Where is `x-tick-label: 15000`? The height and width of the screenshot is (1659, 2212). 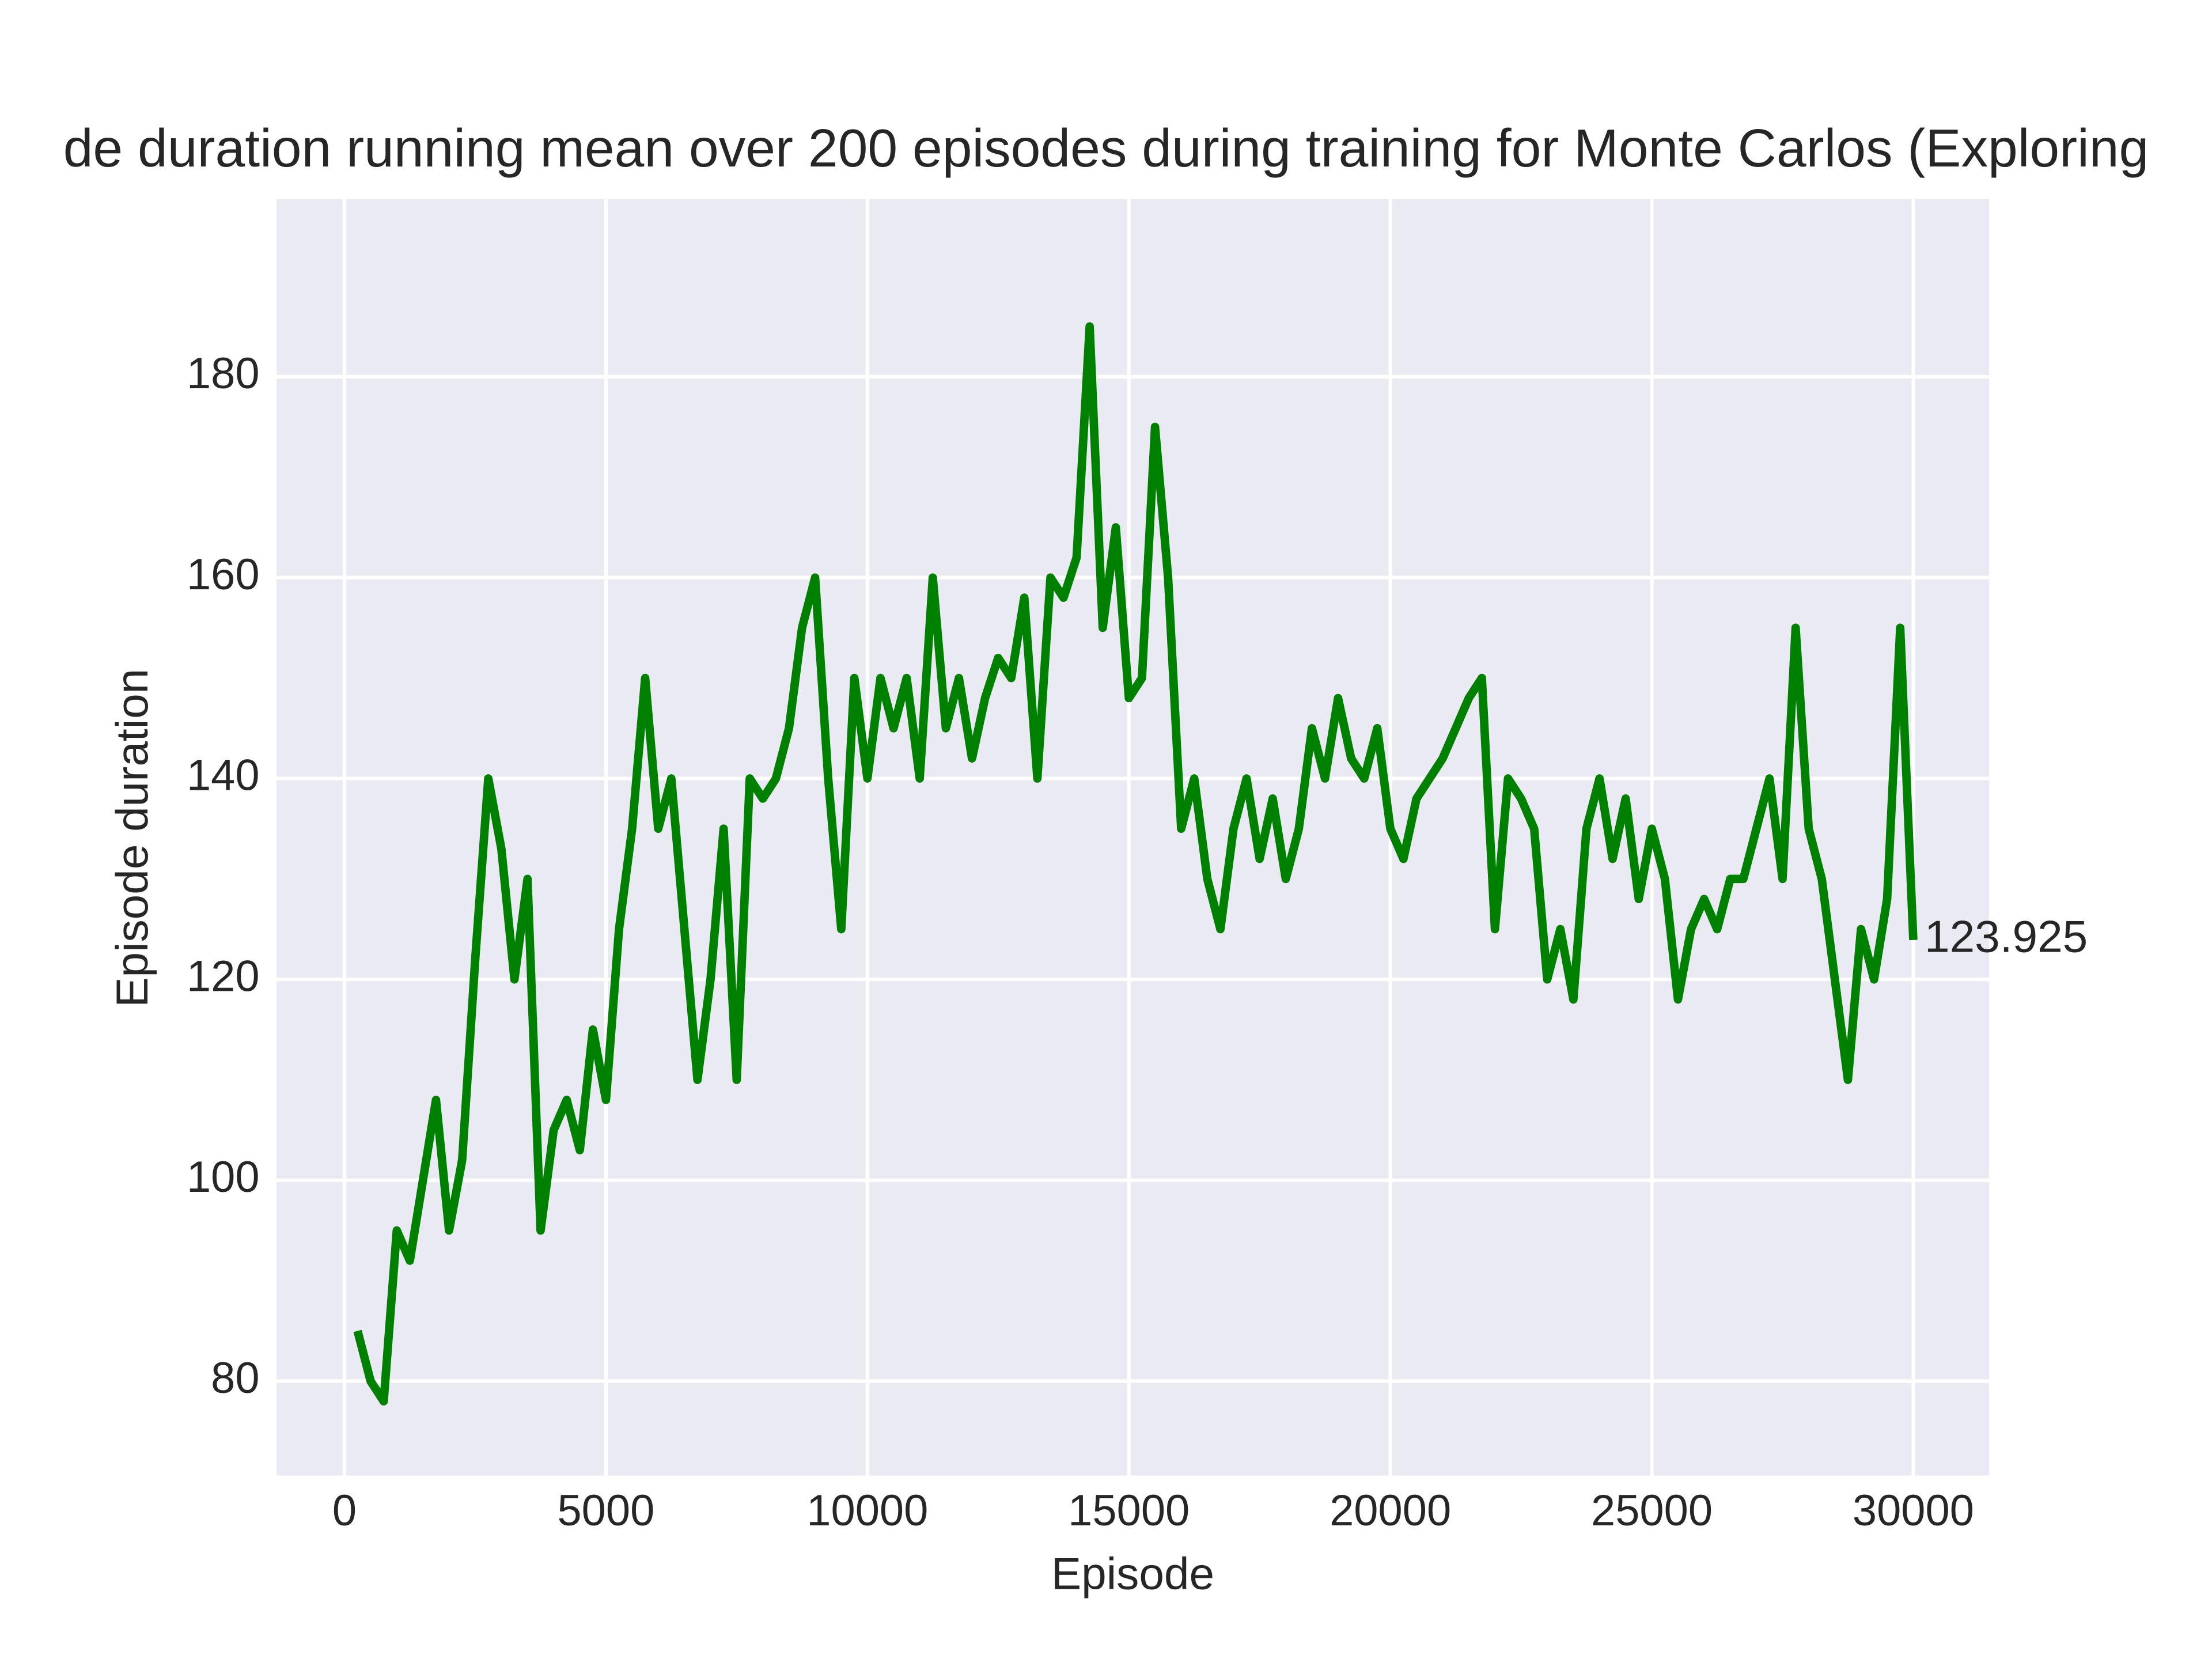 x-tick-label: 15000 is located at coordinates (1129, 1510).